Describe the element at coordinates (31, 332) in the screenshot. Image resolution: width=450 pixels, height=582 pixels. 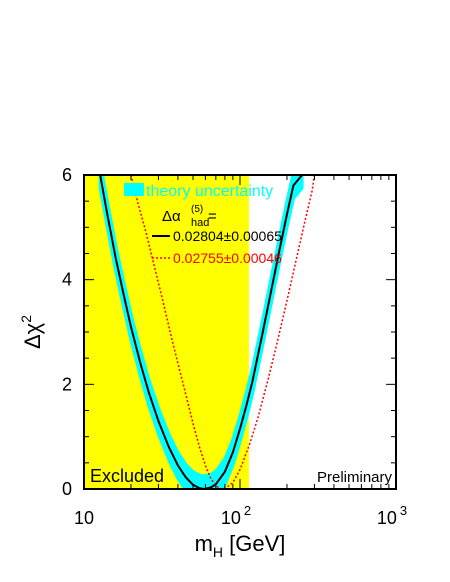
I see `y-axis-label: Δχ2` at that location.